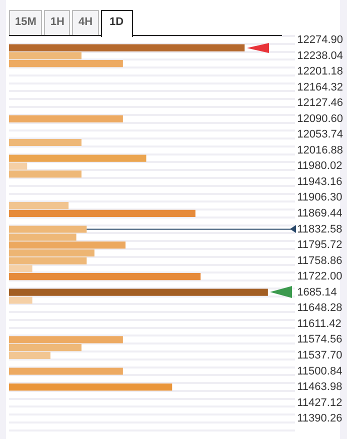 The height and width of the screenshot is (439, 347). What do you see at coordinates (320, 118) in the screenshot?
I see `y-tick-label: 12090.60` at bounding box center [320, 118].